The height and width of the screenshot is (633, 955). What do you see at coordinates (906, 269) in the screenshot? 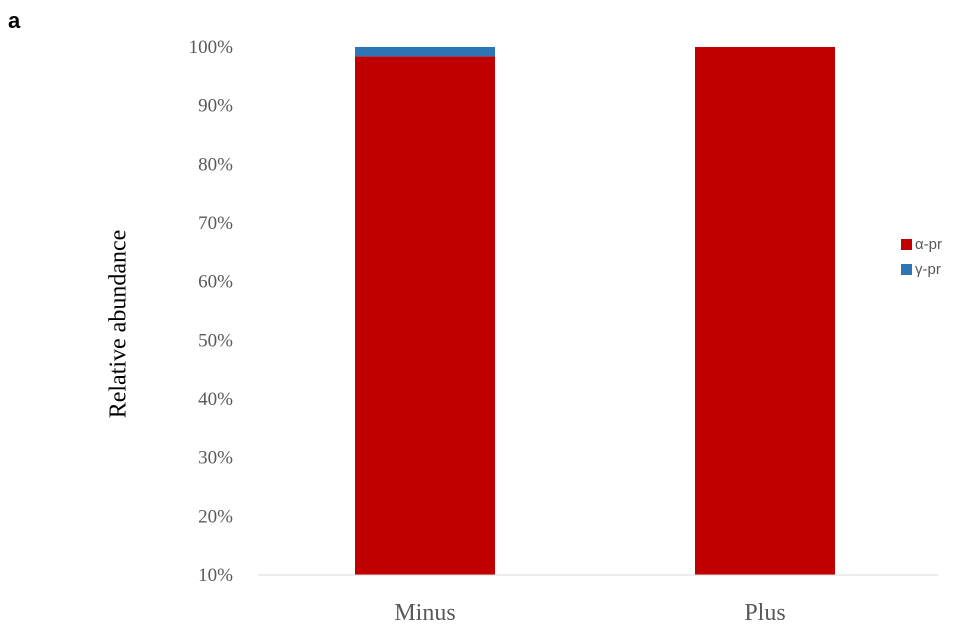
I see `legend-swatch-gamma` at bounding box center [906, 269].